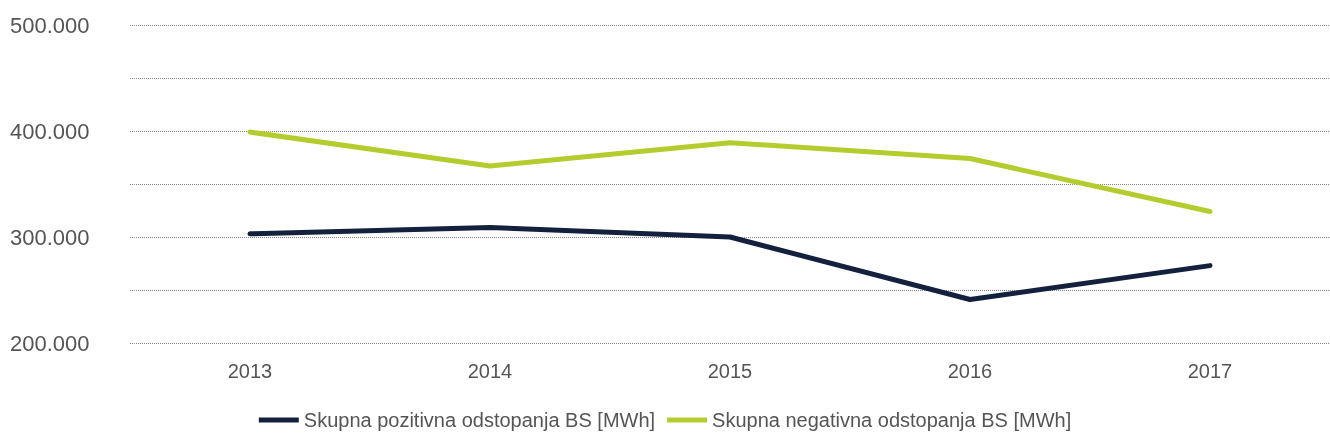  Describe the element at coordinates (50, 343) in the screenshot. I see `y-tick-label: 200.000` at that location.